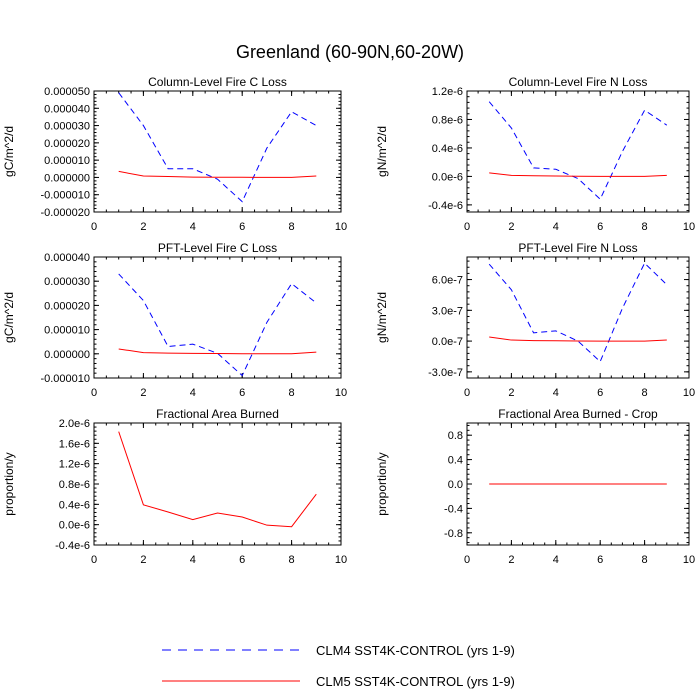 Image resolution: width=700 pixels, height=700 pixels. I want to click on panel-title: Column-Level Fire N Loss, so click(578, 82).